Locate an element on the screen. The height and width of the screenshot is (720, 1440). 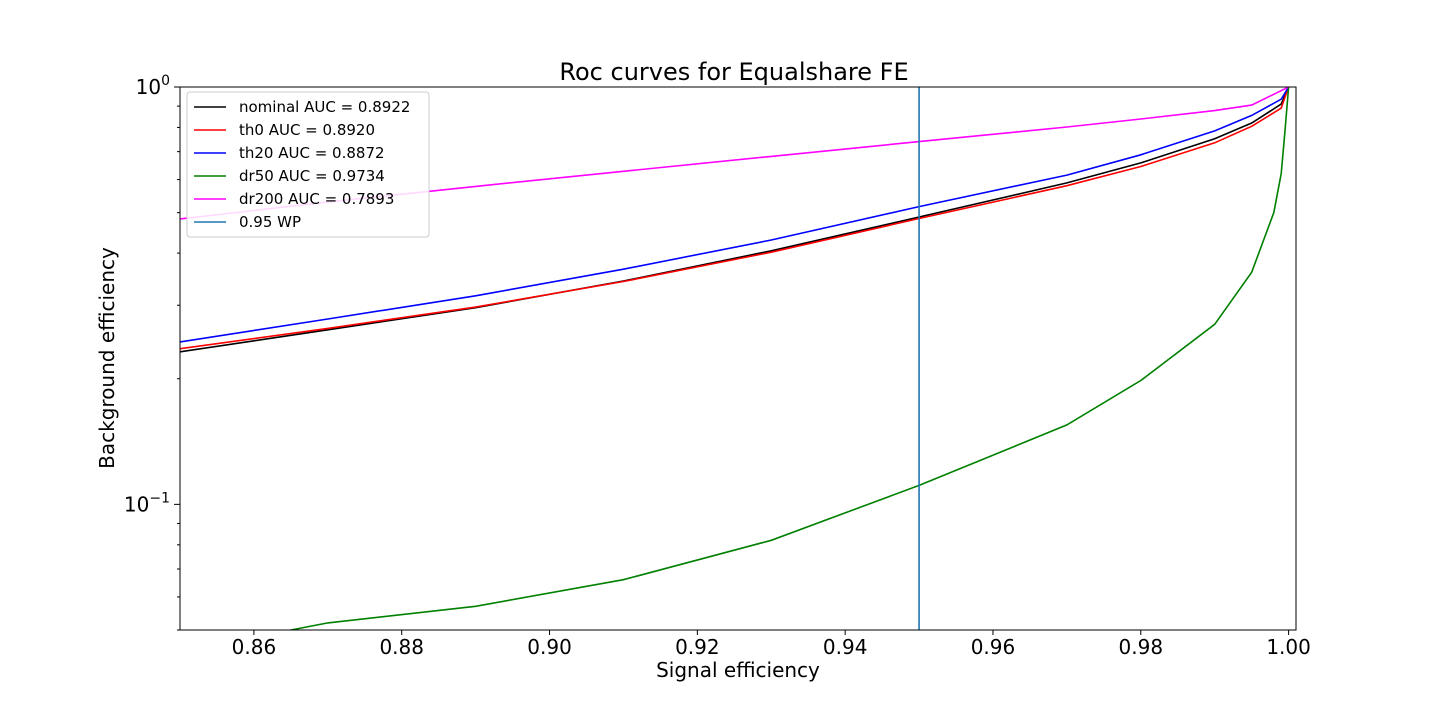
y-tick-label: 10⁻¹ is located at coordinates (147, 503).